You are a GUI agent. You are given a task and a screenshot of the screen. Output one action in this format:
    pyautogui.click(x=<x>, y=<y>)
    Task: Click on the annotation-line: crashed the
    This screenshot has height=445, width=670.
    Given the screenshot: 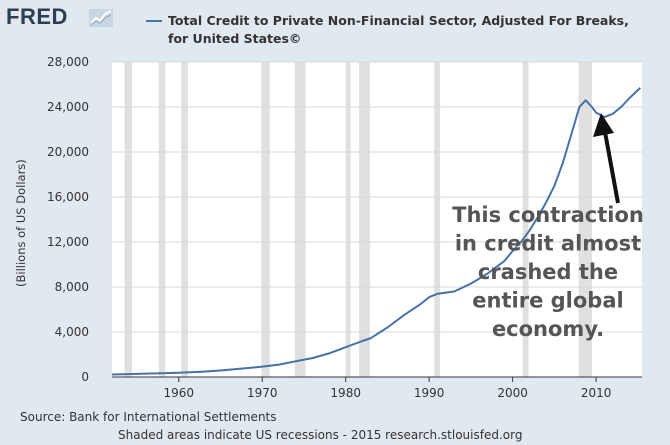 What is the action you would take?
    pyautogui.click(x=548, y=272)
    